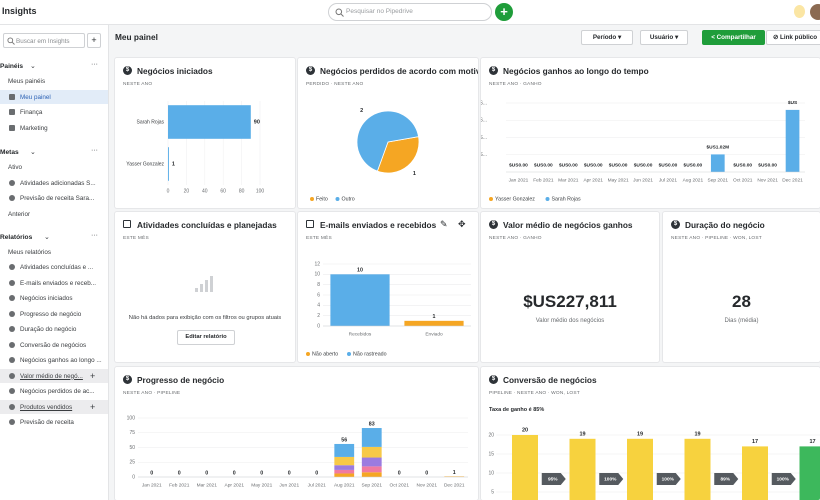 This screenshot has width=820, height=500. What do you see at coordinates (53, 345) in the screenshot?
I see `sidebar-item: Conversão de negócios` at bounding box center [53, 345].